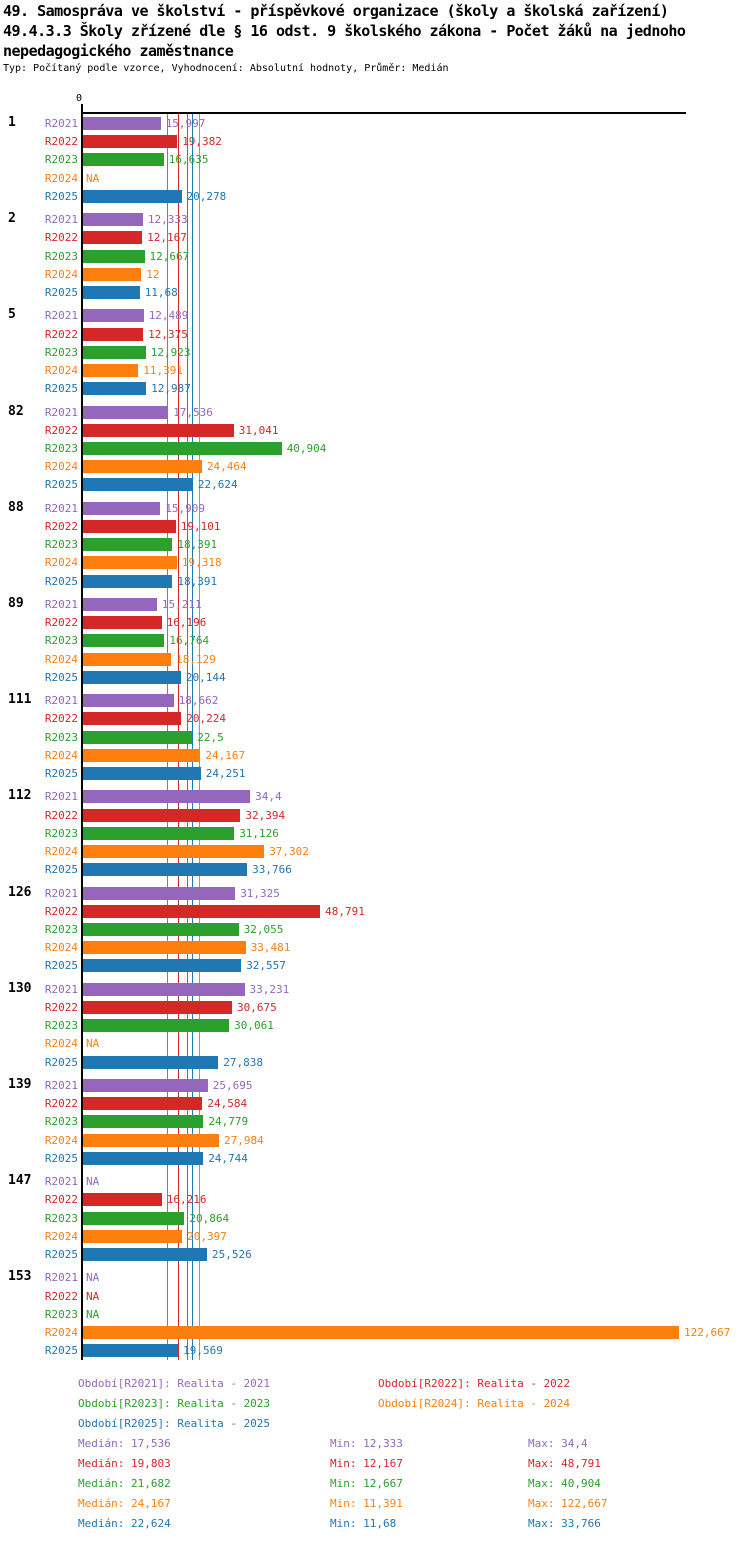 The image size is (750, 1542). Describe the element at coordinates (124, 1503) in the screenshot. I see `stat-median-R2024: Medián: 24,167` at that location.